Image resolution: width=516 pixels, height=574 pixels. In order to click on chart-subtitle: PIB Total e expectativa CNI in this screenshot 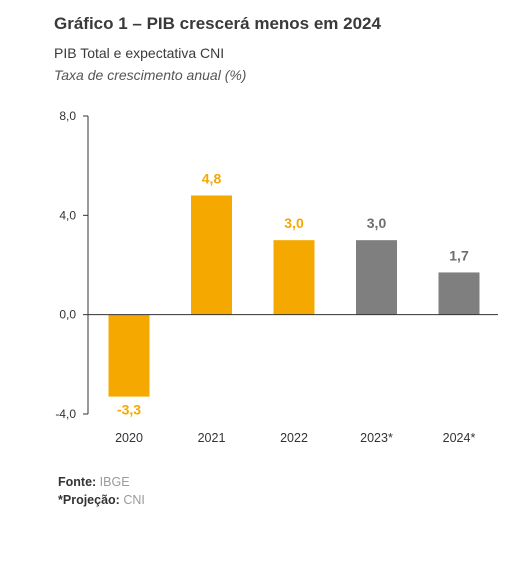, I will do `click(139, 53)`.